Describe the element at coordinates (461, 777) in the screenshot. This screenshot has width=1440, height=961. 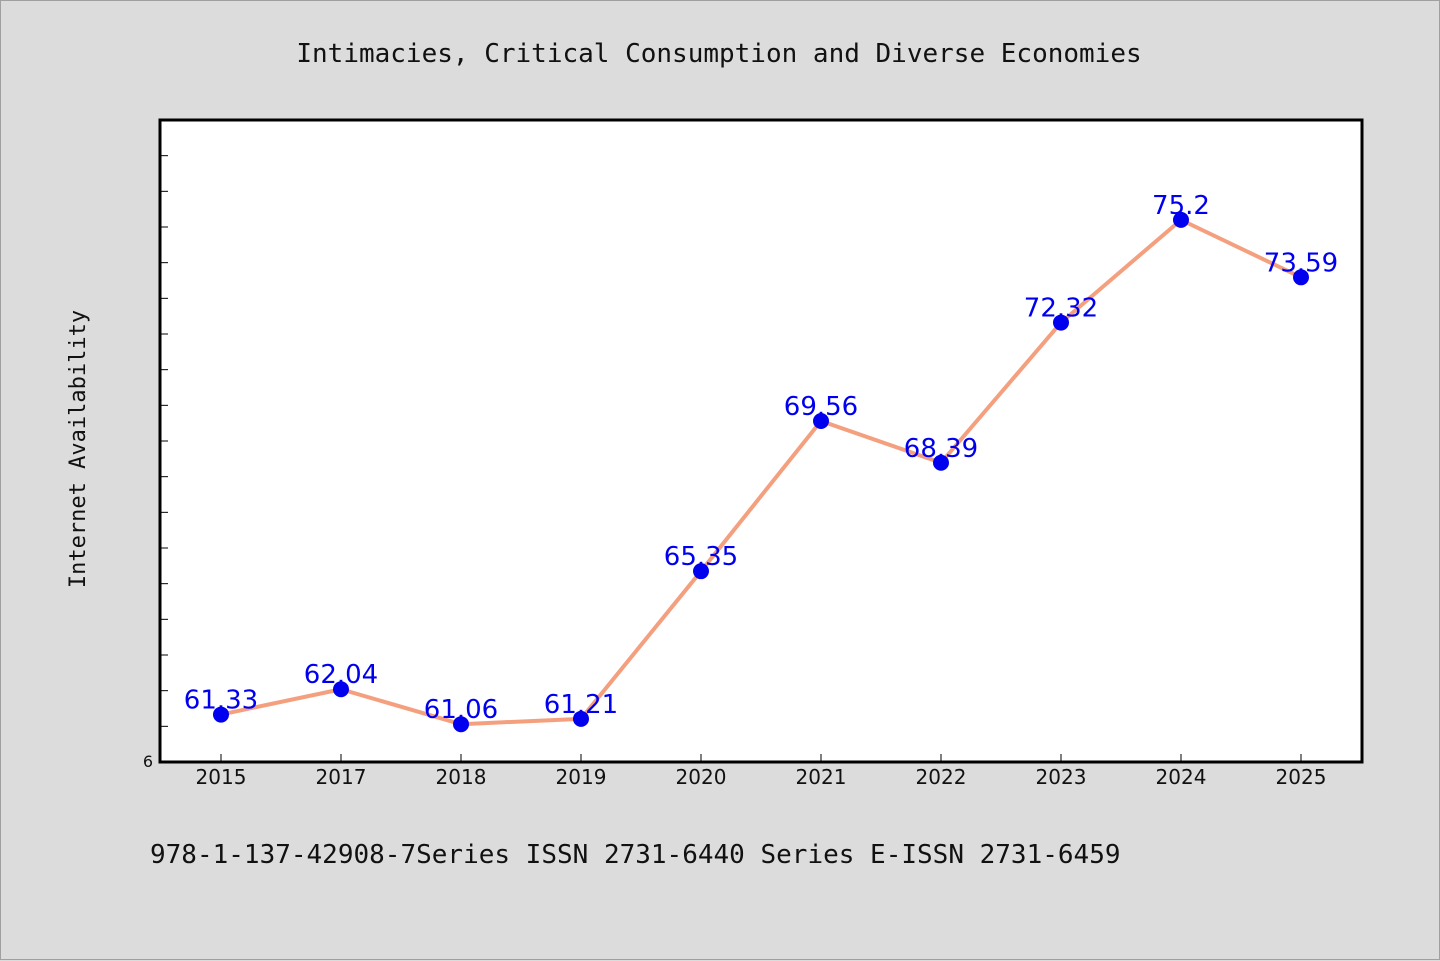
I see `x-tick-label: 2018` at that location.